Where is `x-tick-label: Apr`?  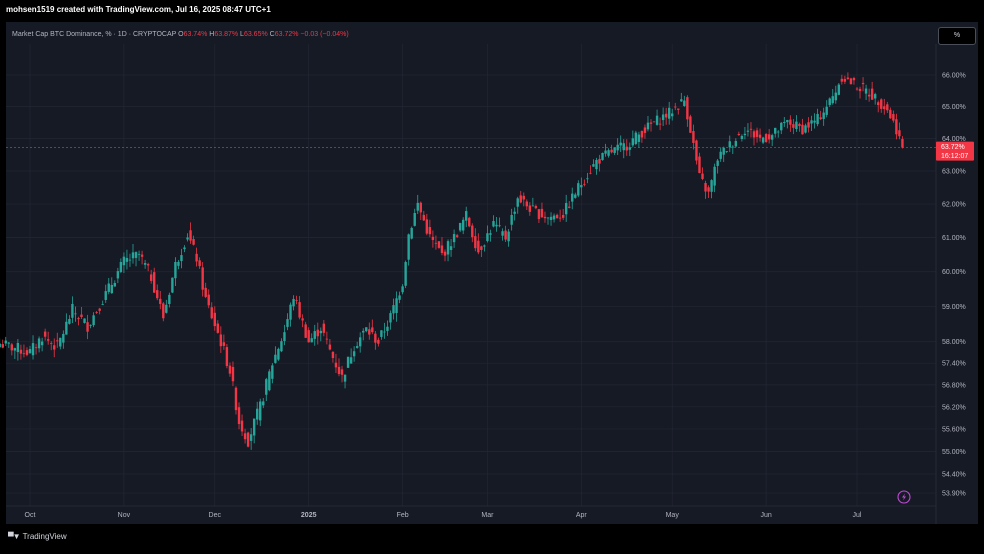
x-tick-label: Apr is located at coordinates (582, 515).